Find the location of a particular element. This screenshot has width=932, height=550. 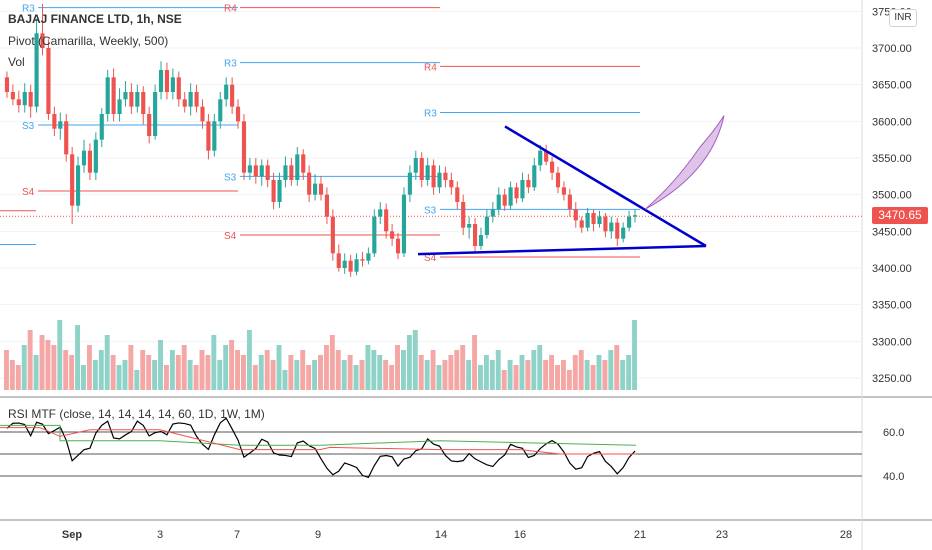

symbol-title: BAJAJ FINANCE LTD, 1h, NSE is located at coordinates (95, 19).